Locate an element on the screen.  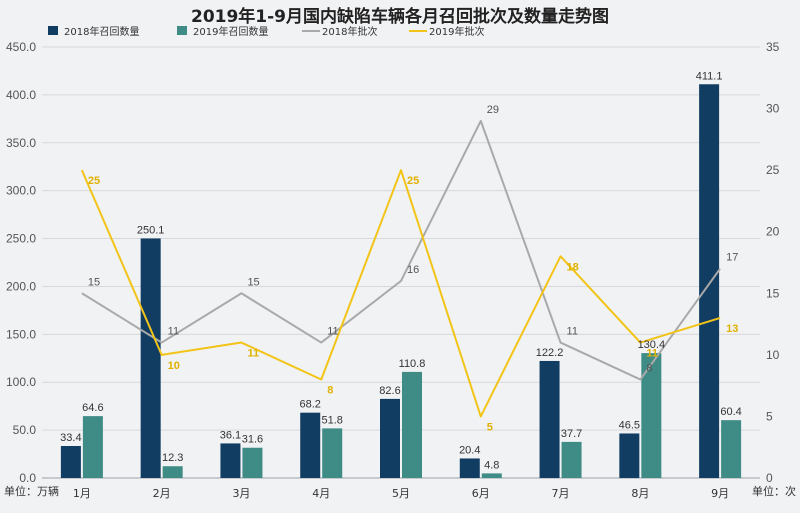
chart-title: 2019年1-9月国内缺陷车辆各月召回批次及数量走势图 is located at coordinates (400, 16).